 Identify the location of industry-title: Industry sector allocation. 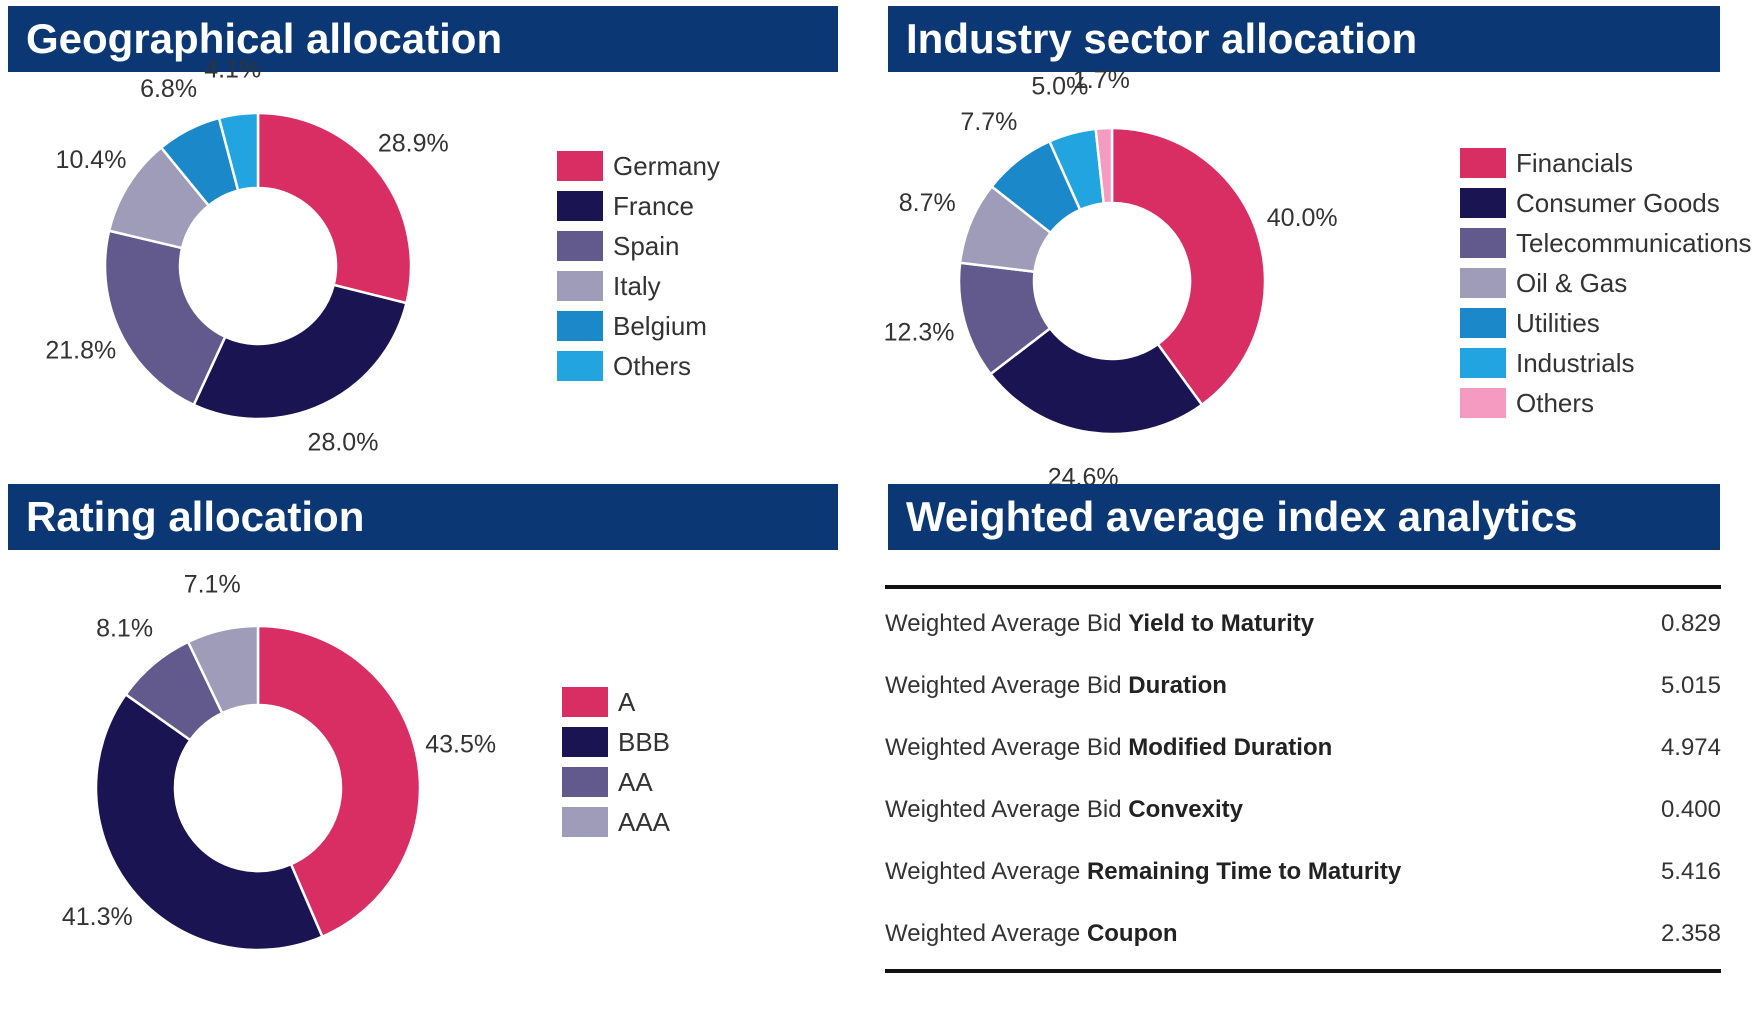
(1304, 39).